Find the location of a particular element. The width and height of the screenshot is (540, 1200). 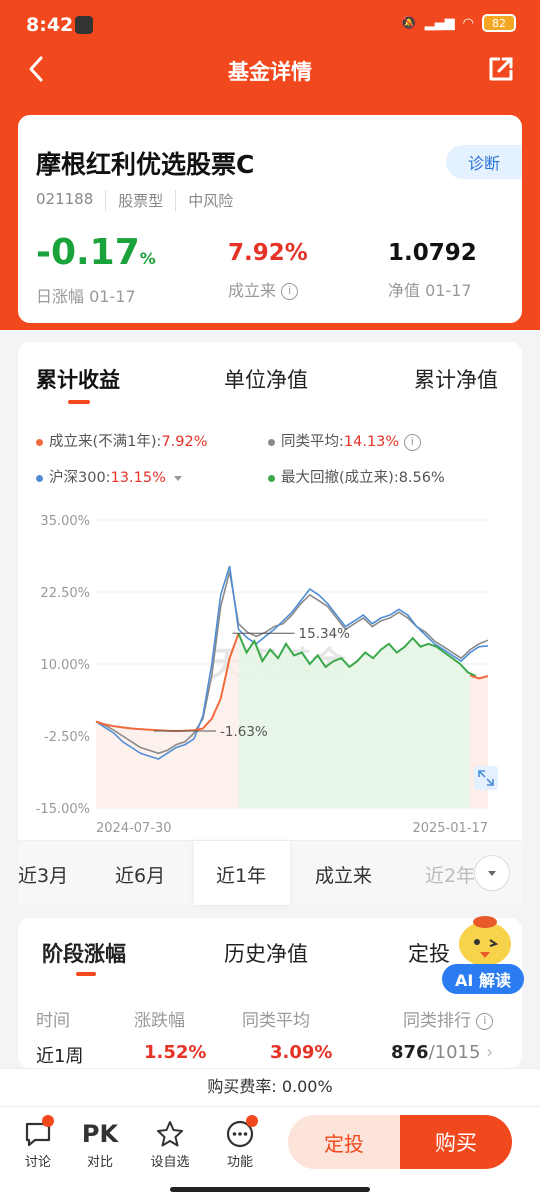

home-indicator is located at coordinates (270, 1189).